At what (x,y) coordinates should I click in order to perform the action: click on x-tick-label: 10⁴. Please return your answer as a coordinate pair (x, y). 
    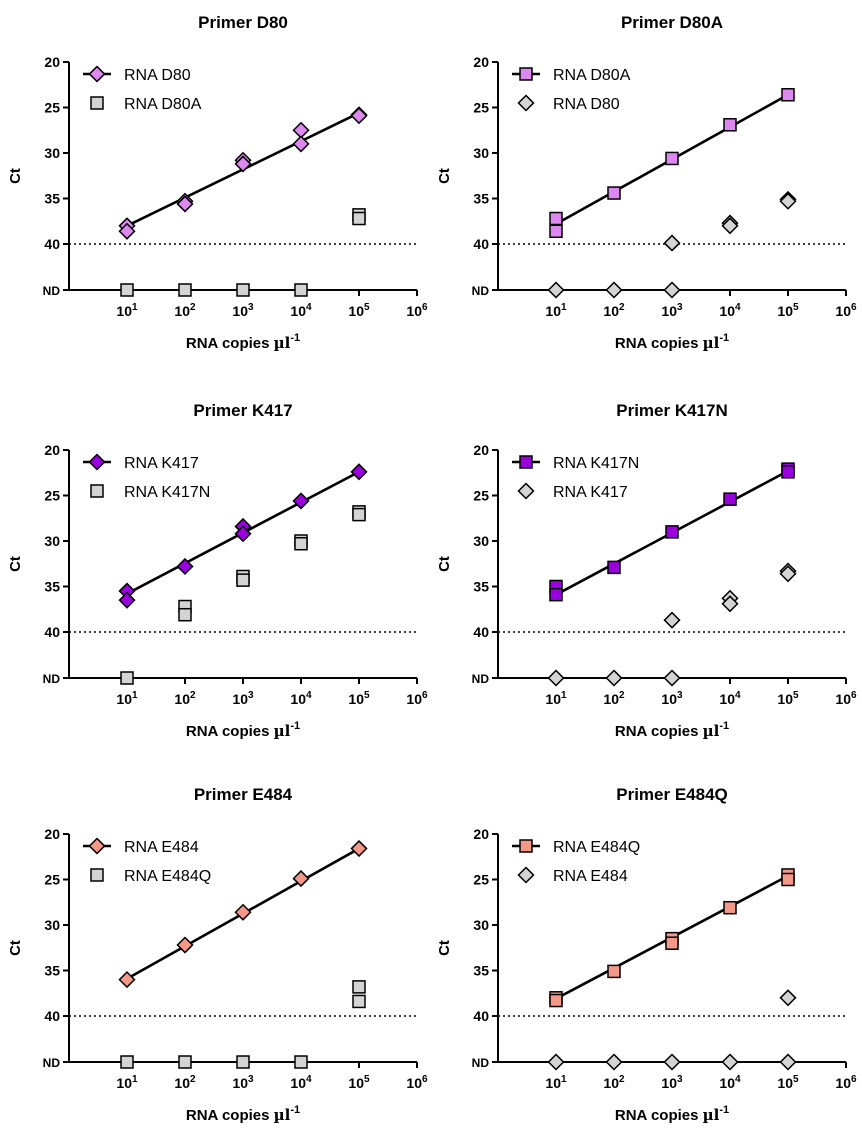
    Looking at the image, I should click on (301, 698).